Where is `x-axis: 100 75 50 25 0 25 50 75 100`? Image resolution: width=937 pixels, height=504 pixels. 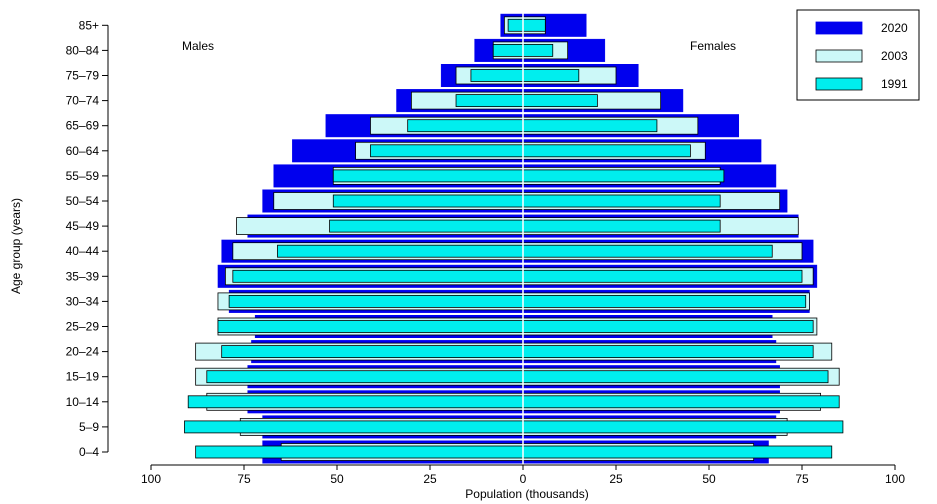
x-axis: 100 75 50 25 0 25 50 75 100 is located at coordinates (523, 475).